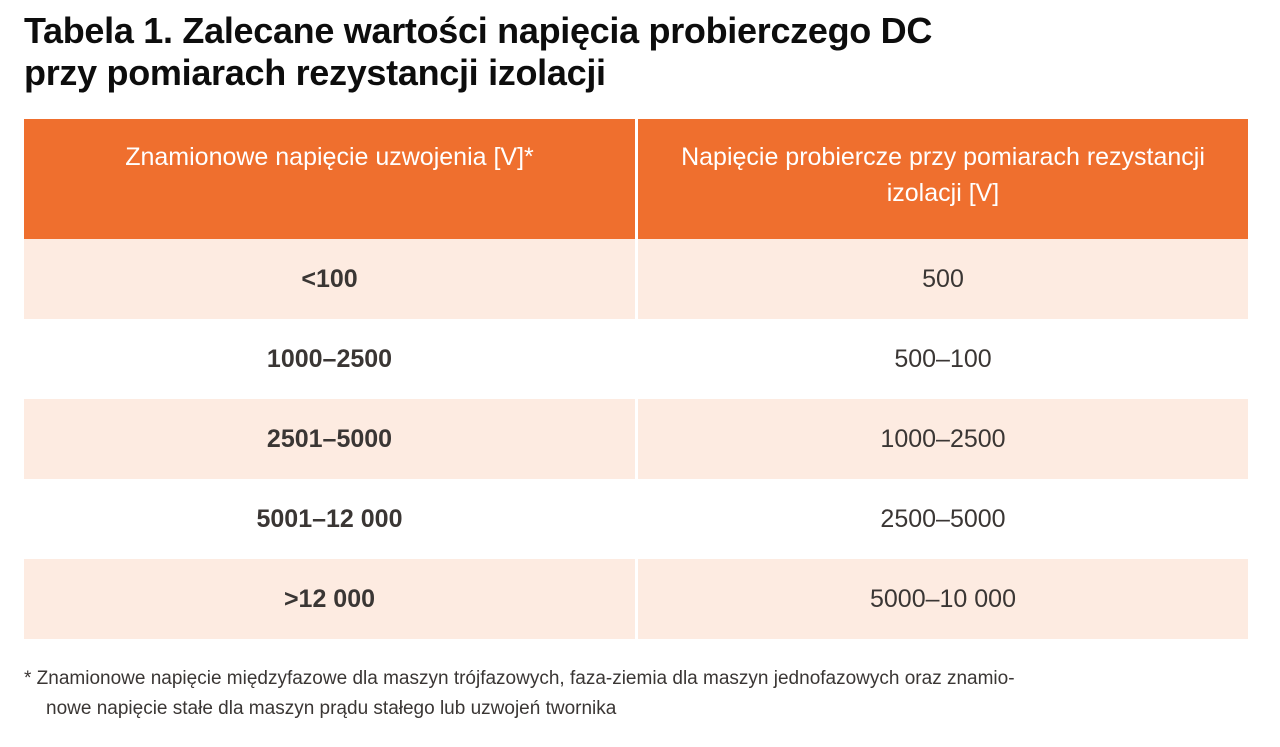 This screenshot has width=1280, height=747. I want to click on table-row: 2501–5000 1000–2500, so click(636, 439).